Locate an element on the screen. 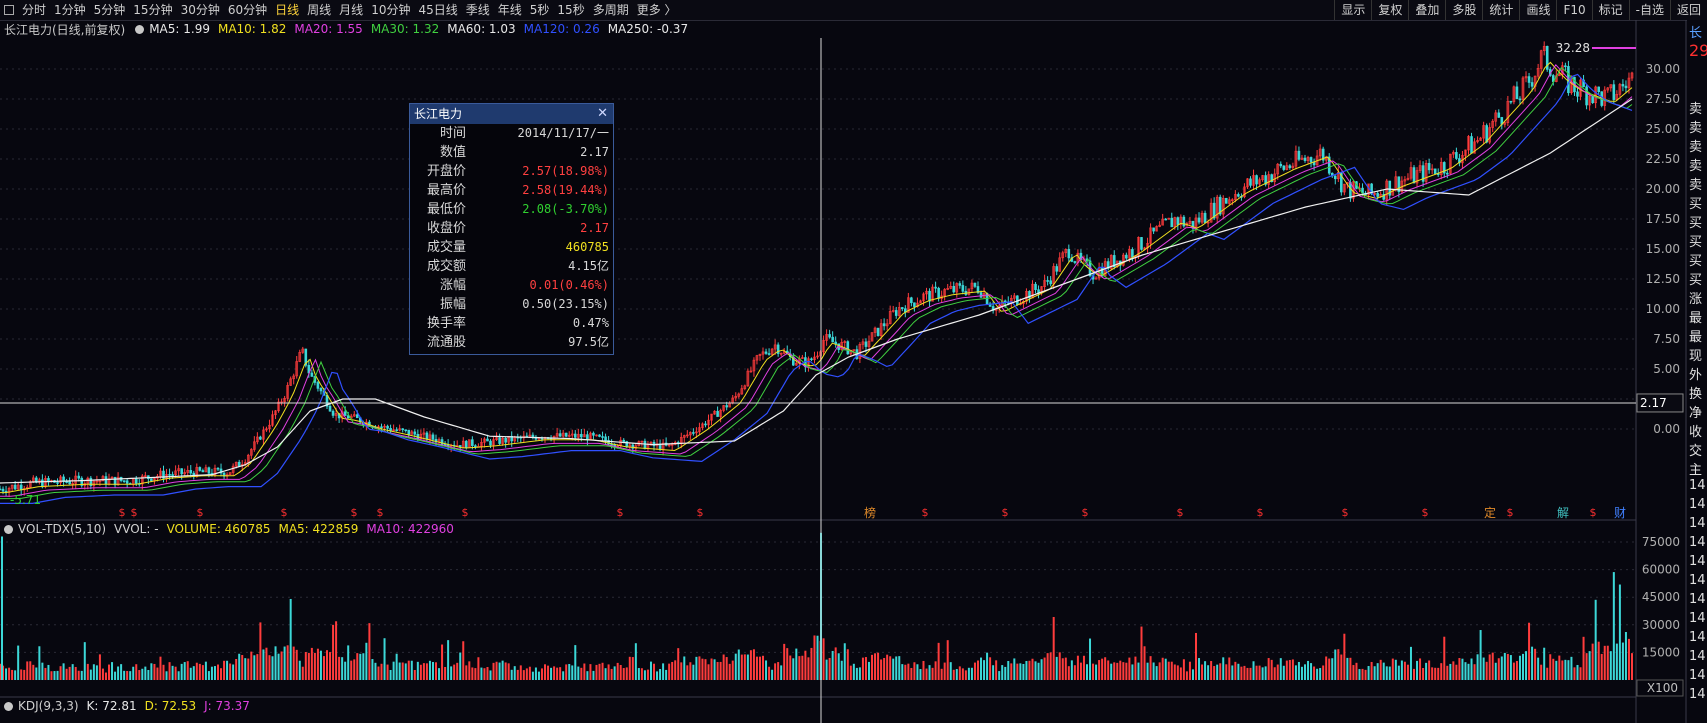  period-tab-2: 5分钟 is located at coordinates (109, 10).